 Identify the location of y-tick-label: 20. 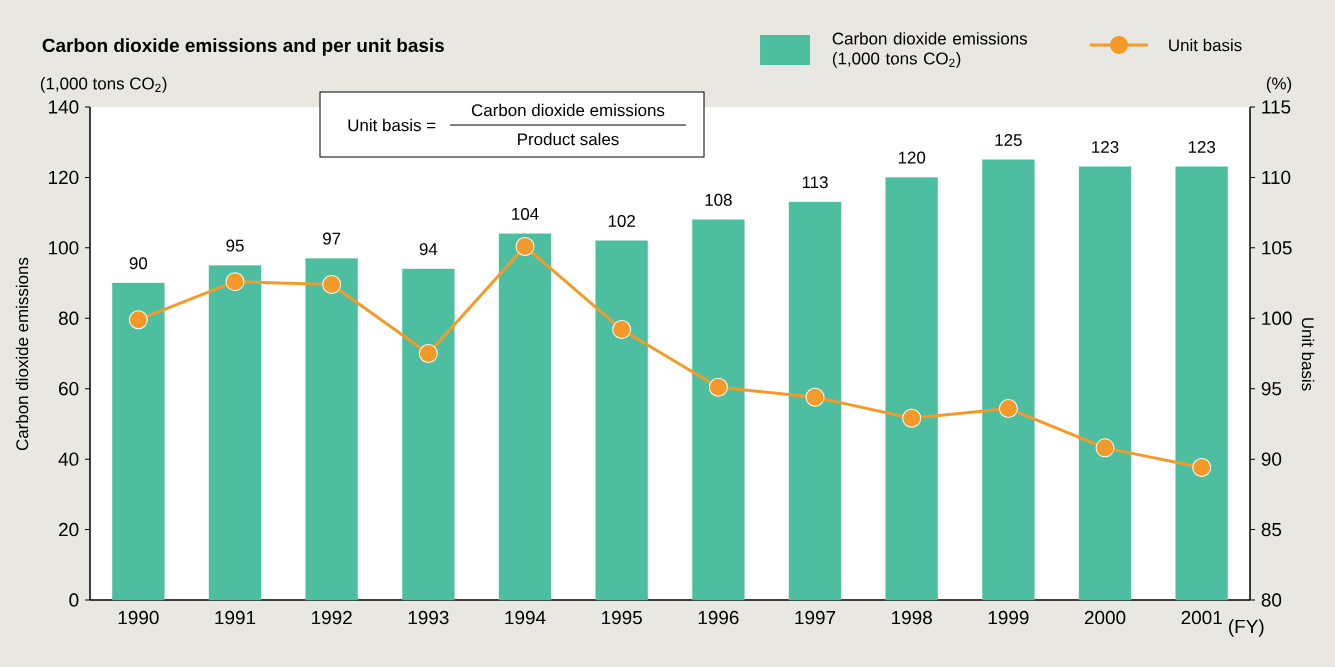
(69, 529).